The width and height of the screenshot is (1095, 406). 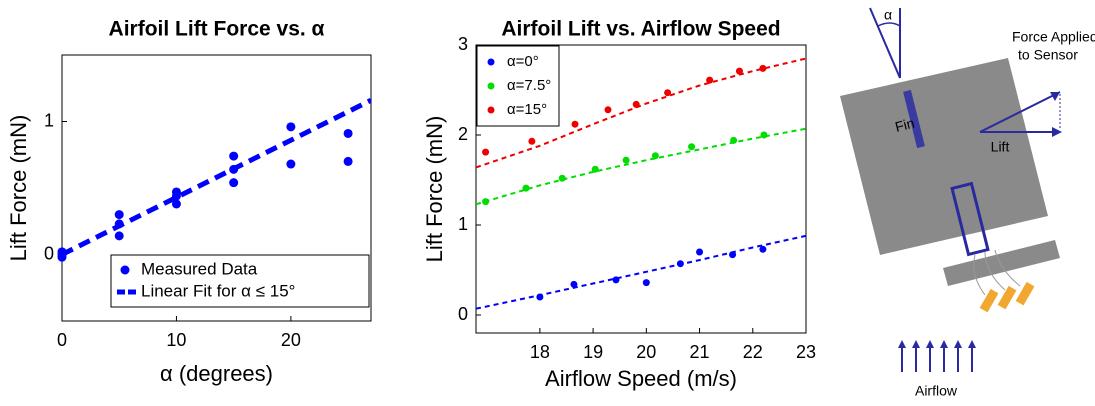 What do you see at coordinates (640, 29) in the screenshot?
I see `chart-title: Airfoil Lift vs. Airflow Speed` at bounding box center [640, 29].